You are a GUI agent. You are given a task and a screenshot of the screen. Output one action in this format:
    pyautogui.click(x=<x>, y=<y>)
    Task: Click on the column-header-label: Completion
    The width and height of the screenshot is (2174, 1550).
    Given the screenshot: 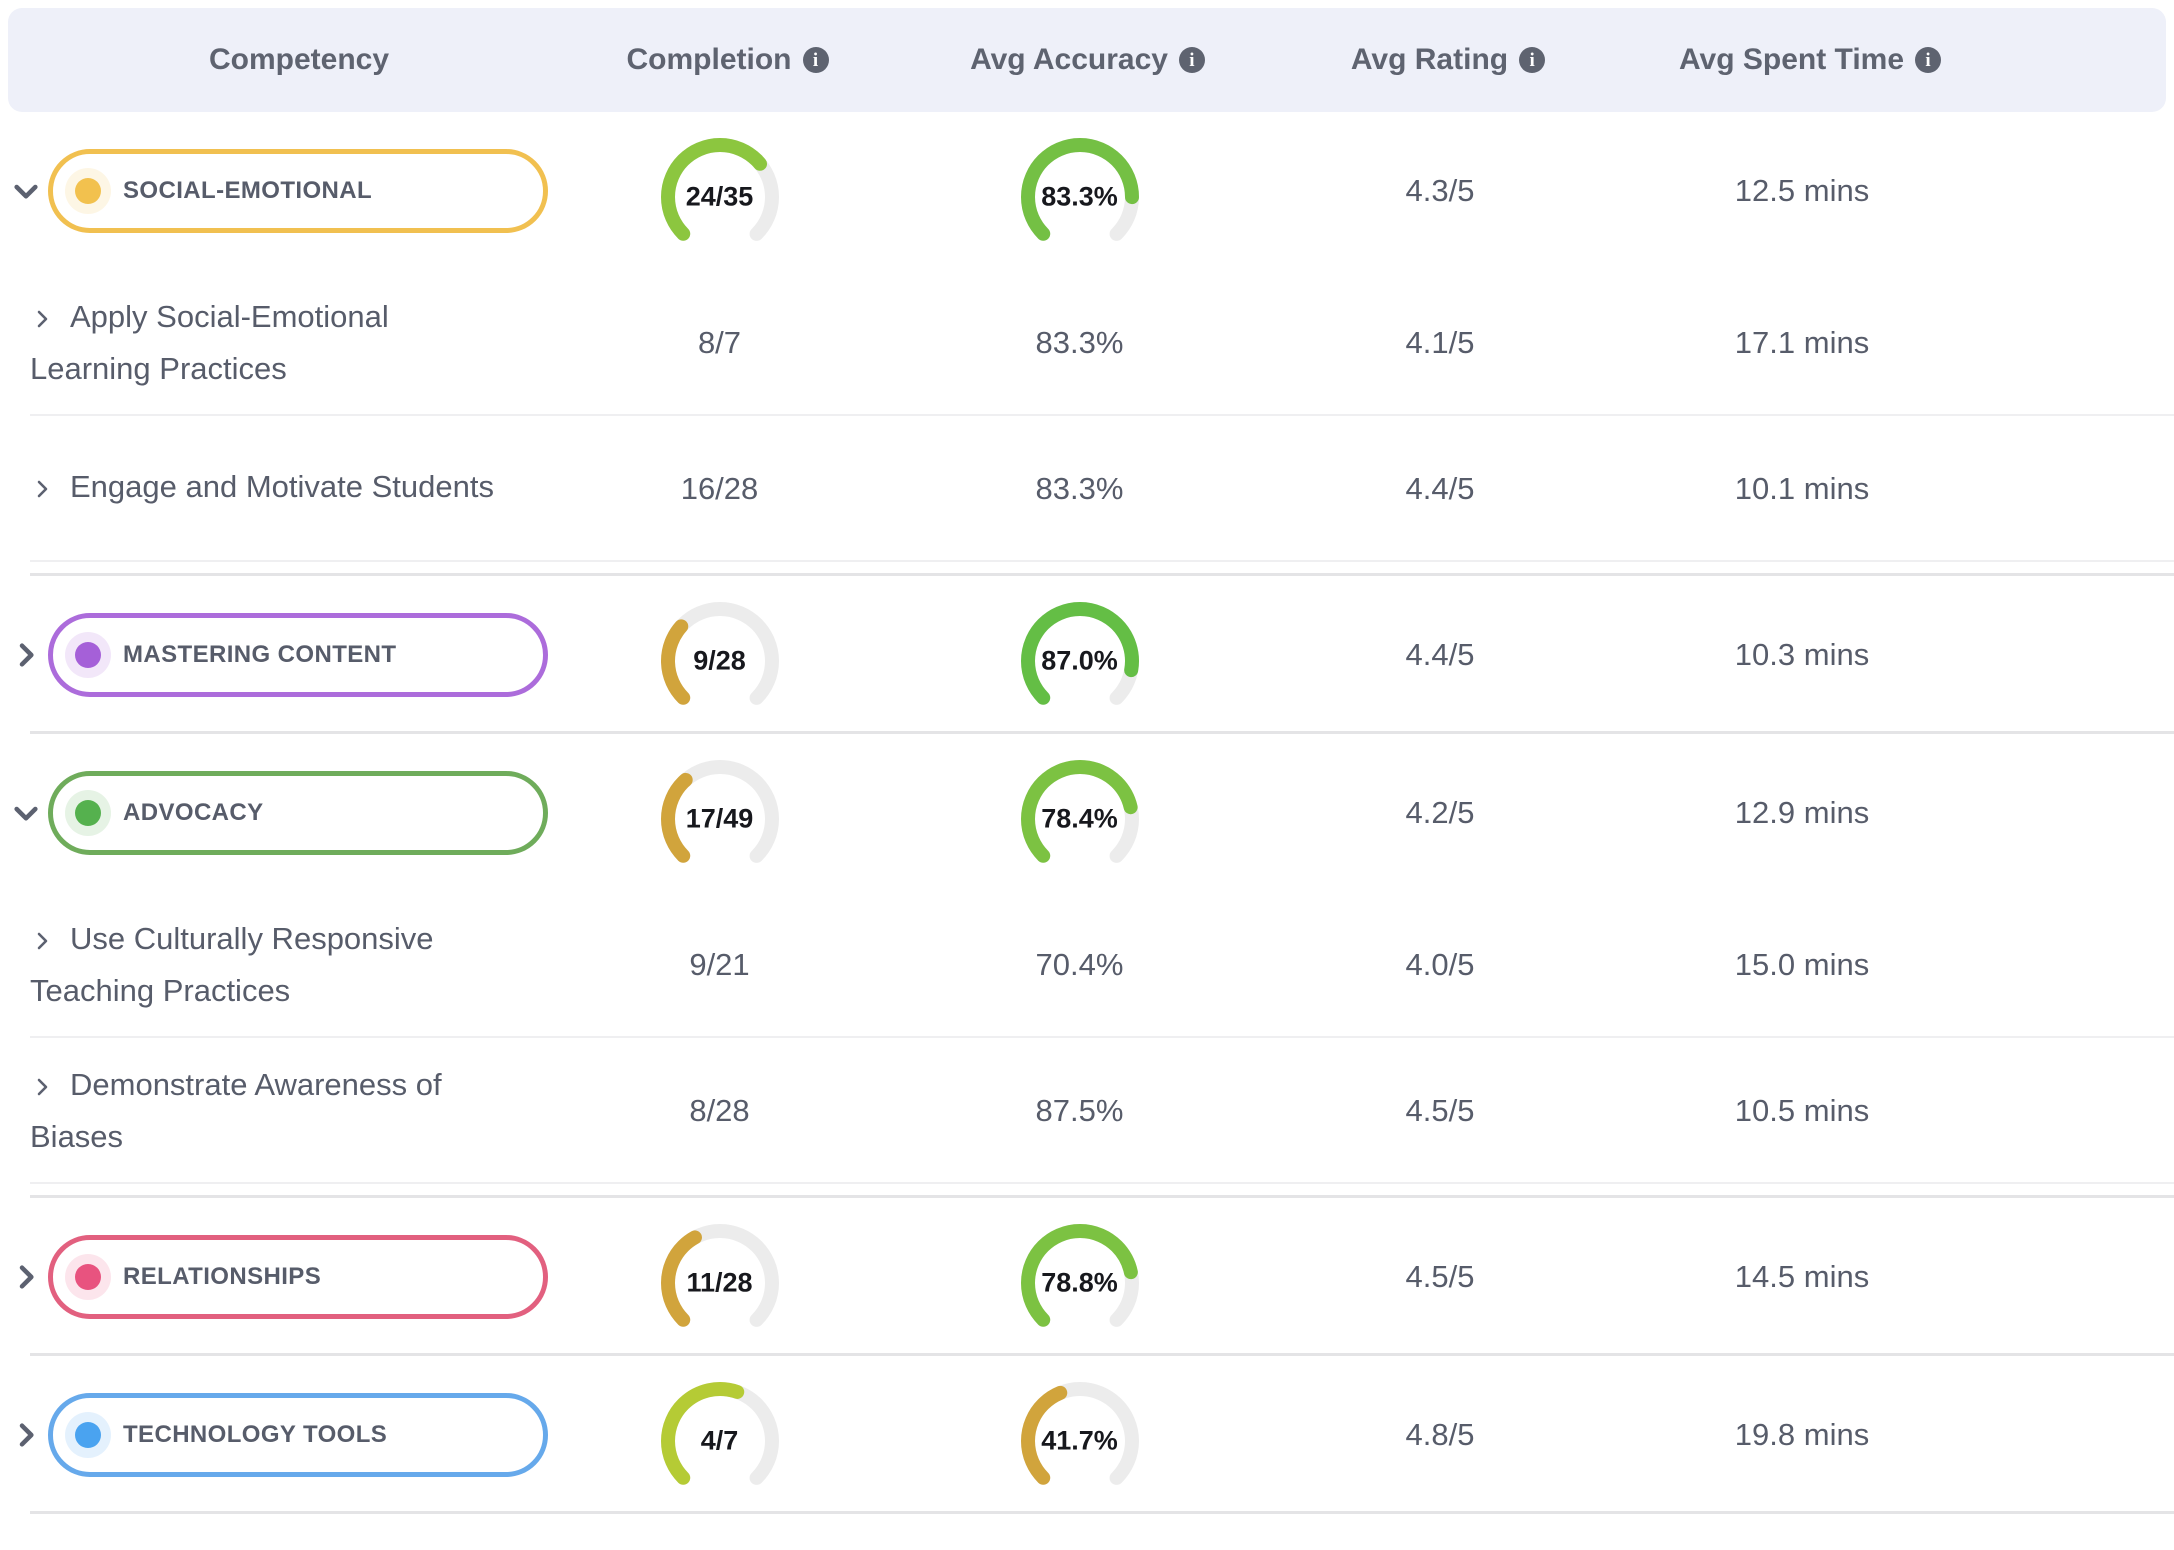 What is the action you would take?
    pyautogui.click(x=709, y=59)
    